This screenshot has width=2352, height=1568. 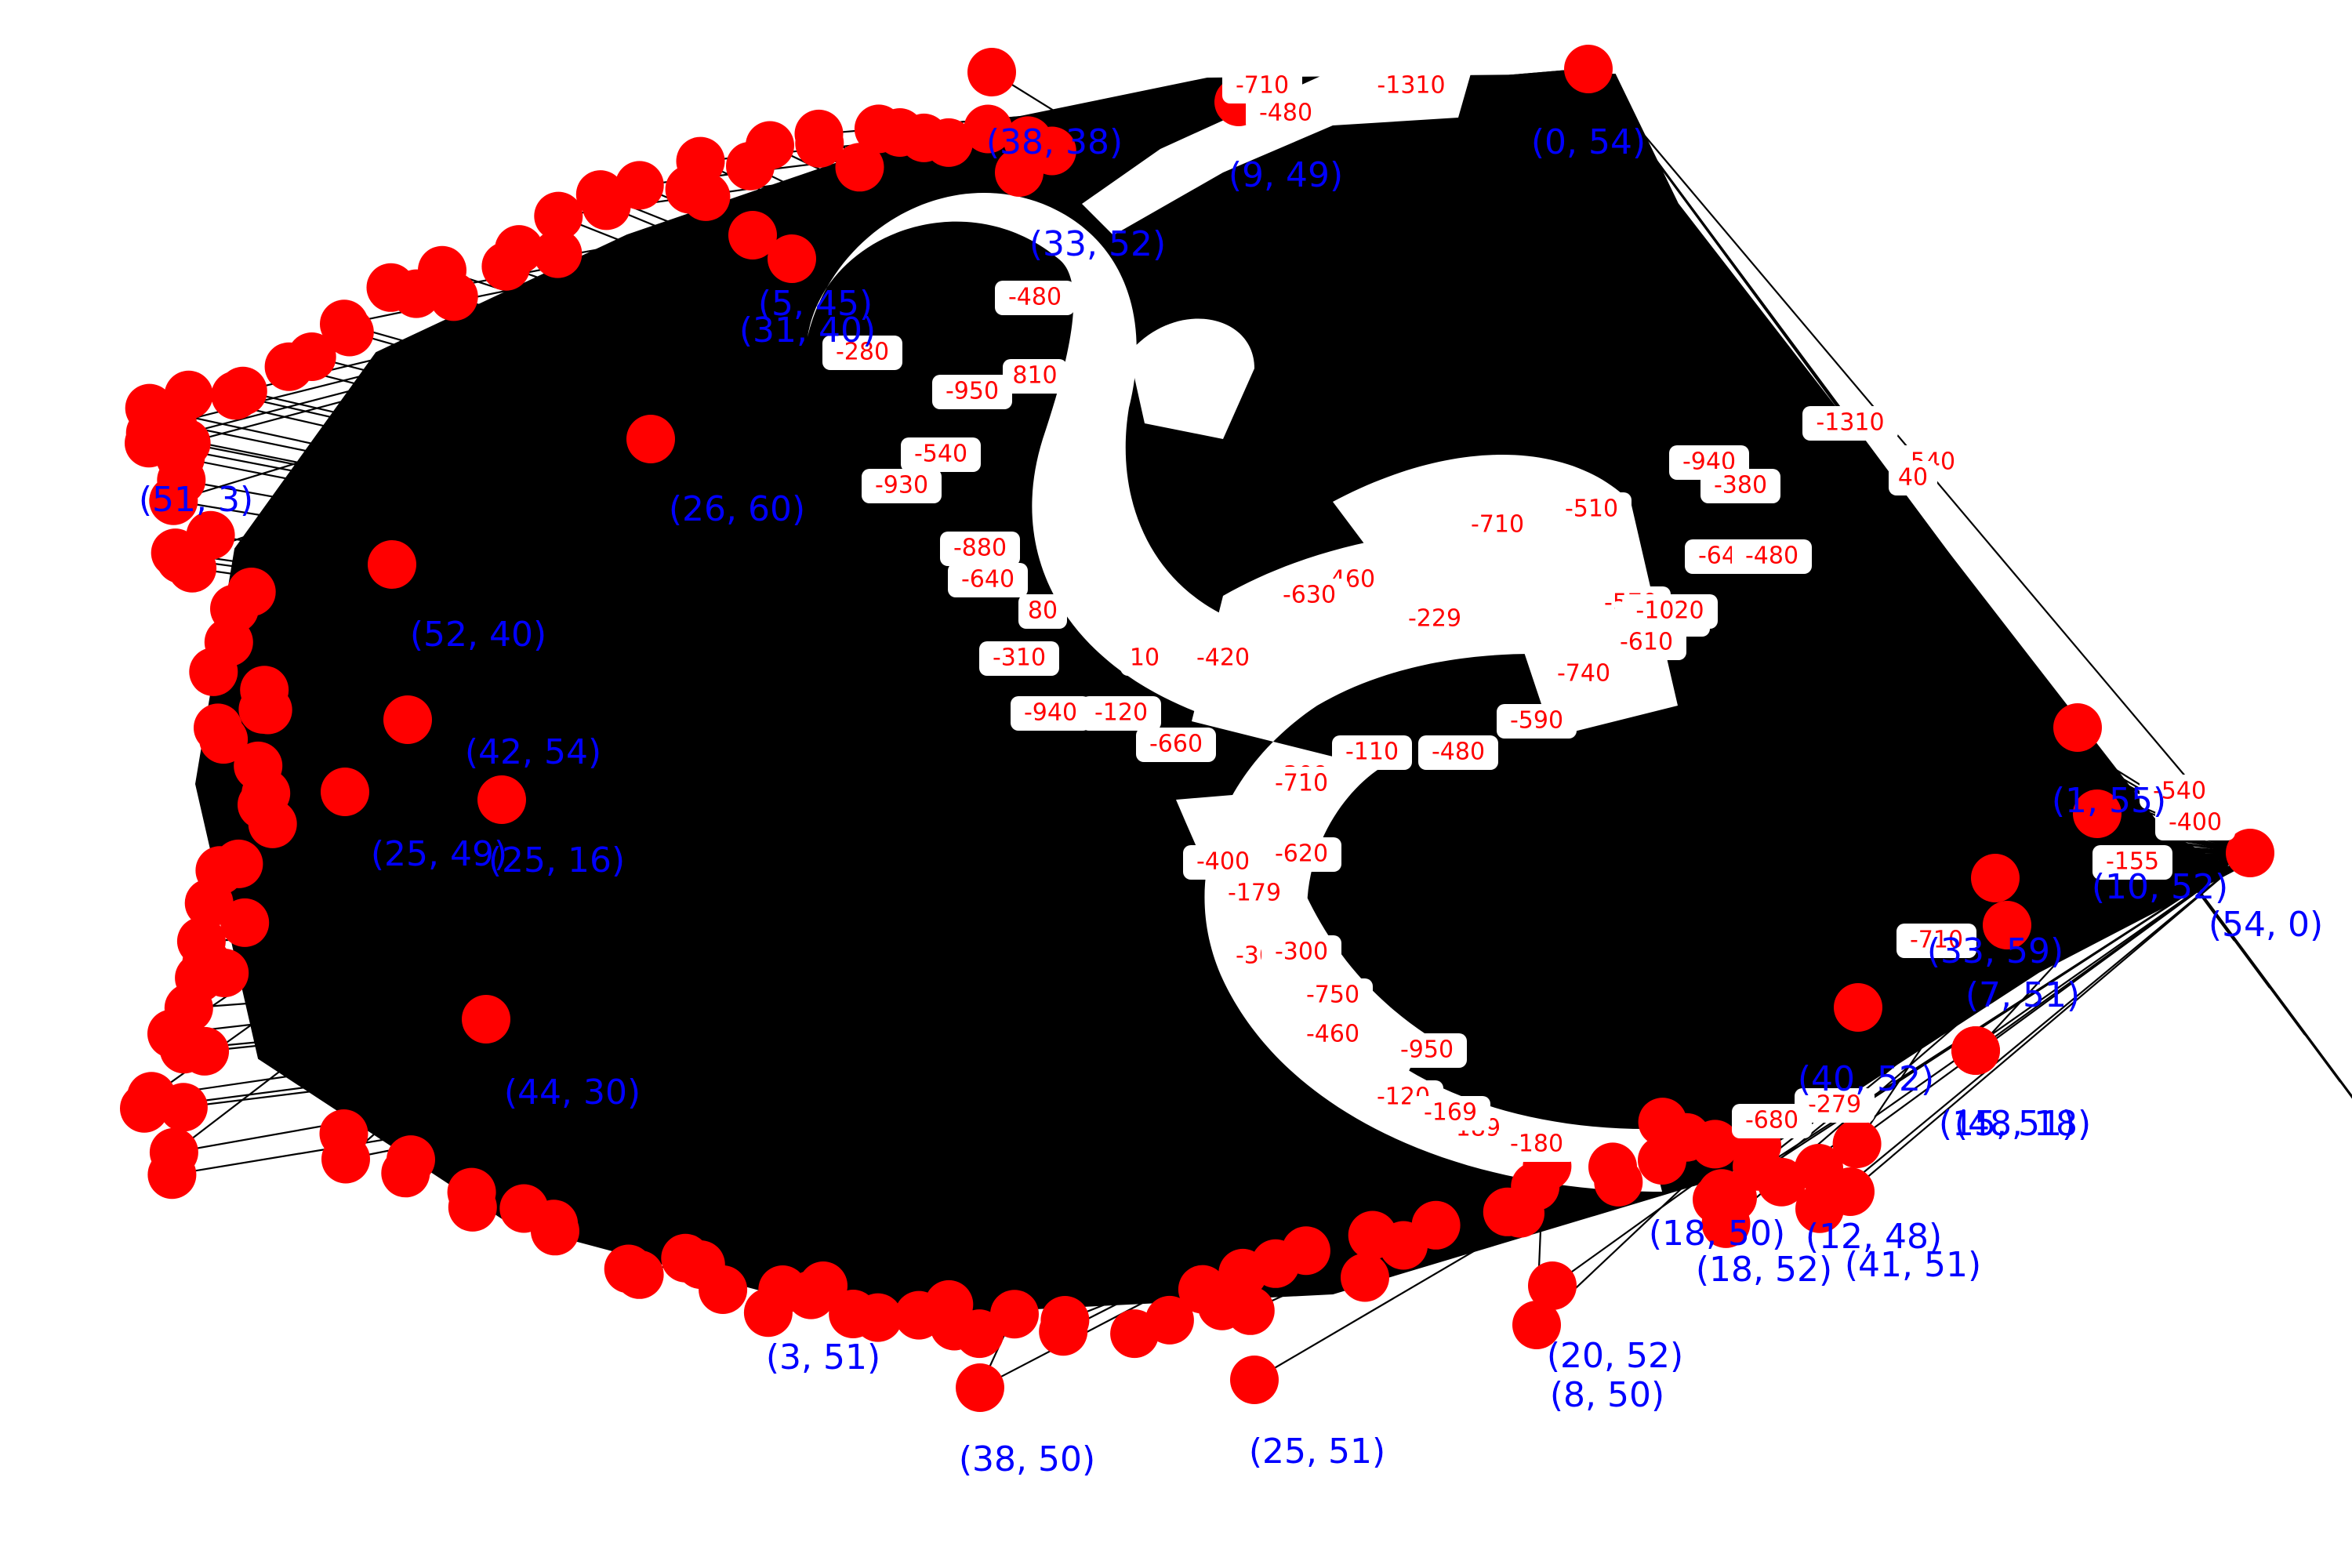 I want to click on edge-label: -1310, so click(x=1850, y=423).